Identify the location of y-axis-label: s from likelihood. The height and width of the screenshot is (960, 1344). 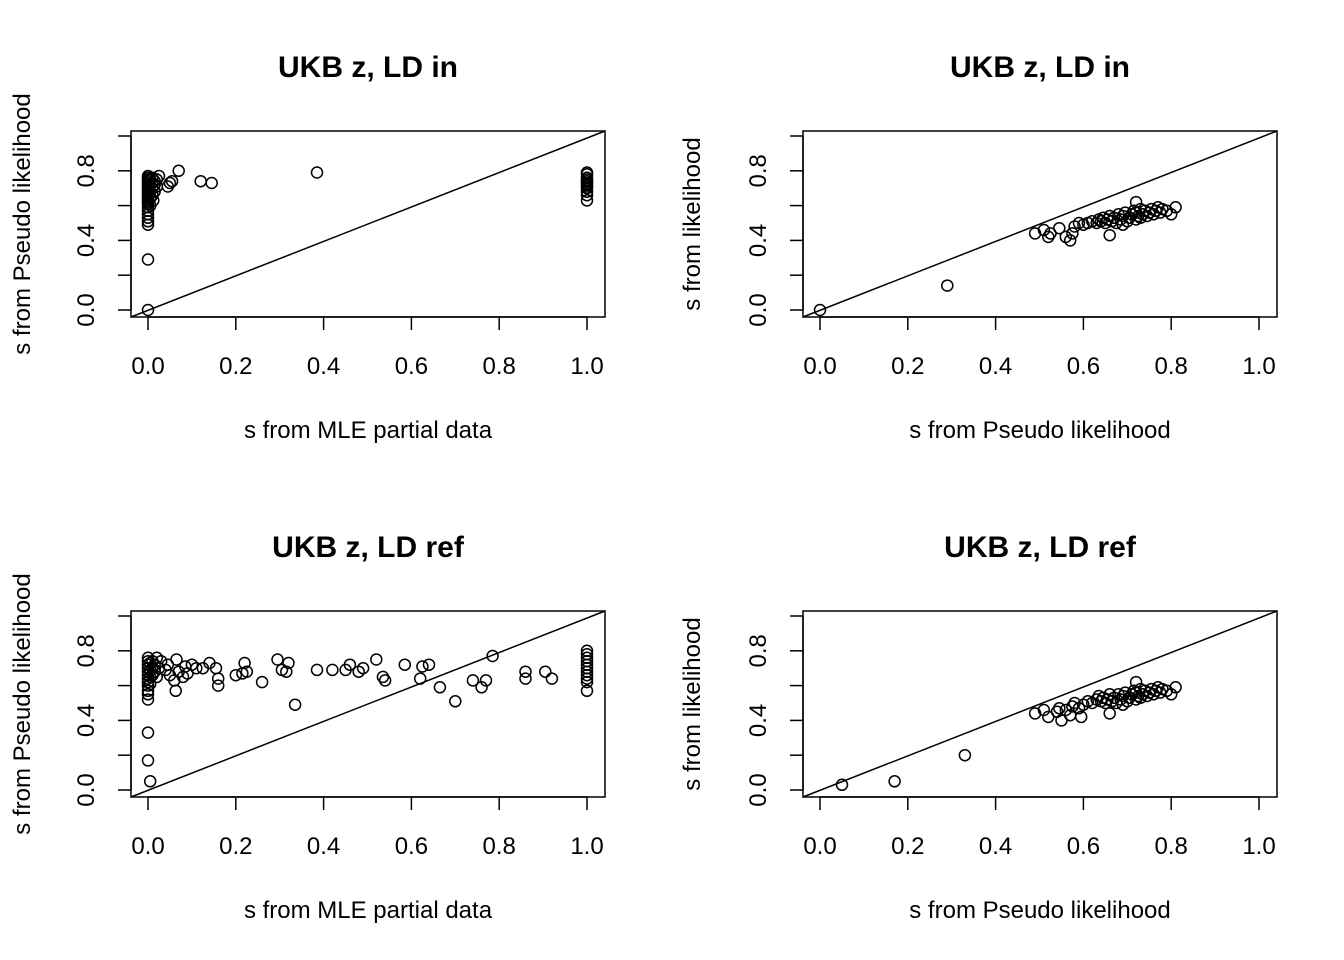
(692, 703).